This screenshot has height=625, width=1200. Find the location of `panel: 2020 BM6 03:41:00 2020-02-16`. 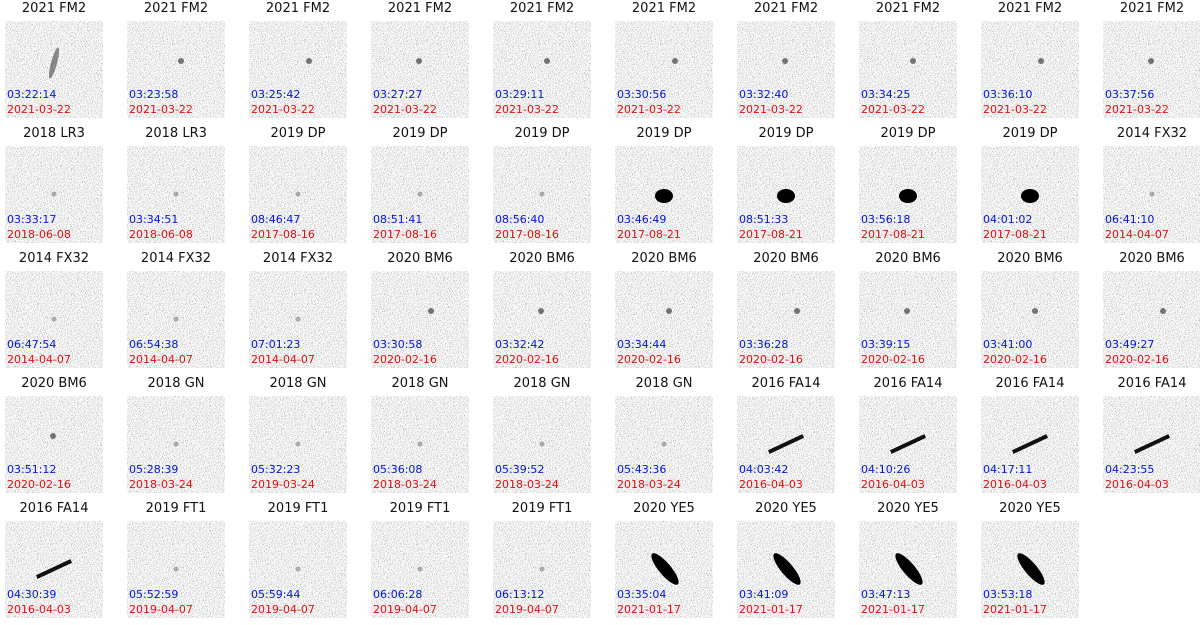

panel: 2020 BM6 03:41:00 2020-02-16 is located at coordinates (1030, 311).